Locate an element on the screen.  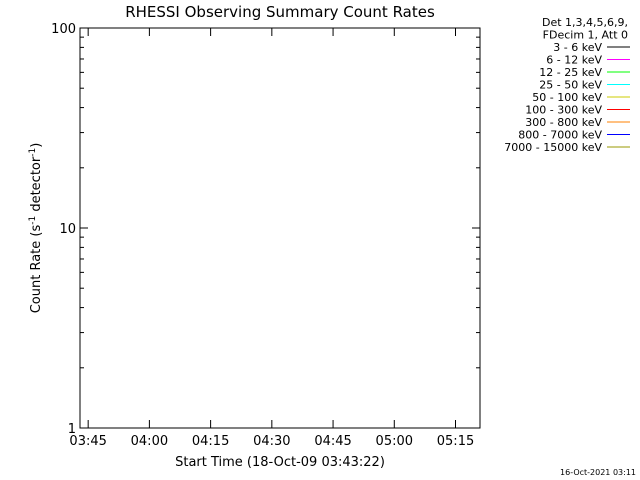
legend-entry-2: 12 - 25 keV is located at coordinates (570, 72).